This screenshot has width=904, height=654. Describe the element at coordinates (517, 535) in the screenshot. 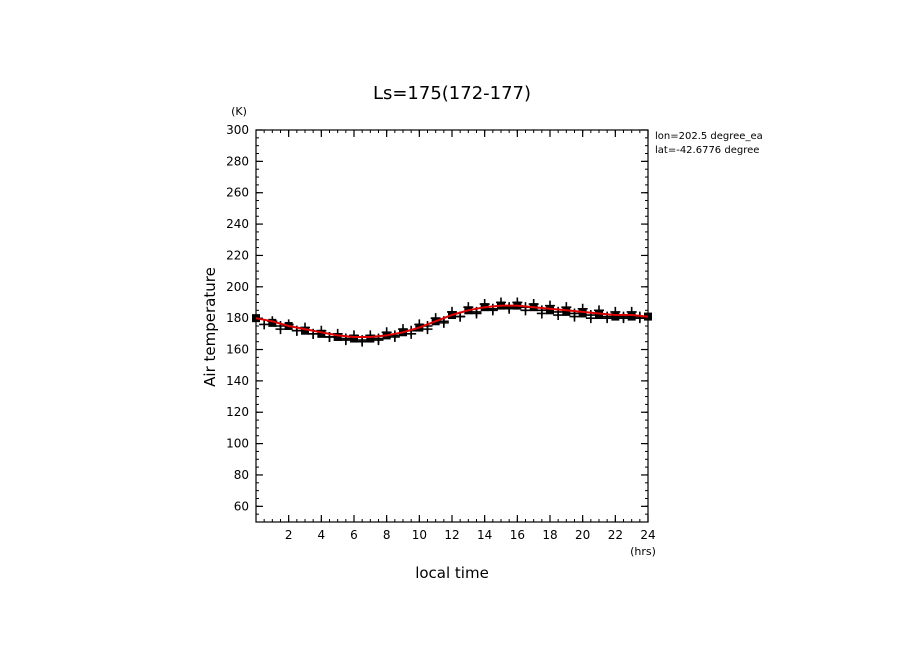

I see `x-tick-label: 16` at that location.